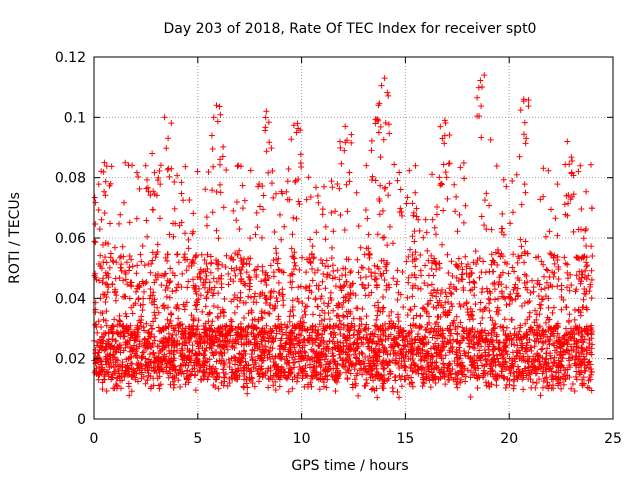 The width and height of the screenshot is (640, 480). Describe the element at coordinates (81, 420) in the screenshot. I see `y-tick-label: 0` at that location.